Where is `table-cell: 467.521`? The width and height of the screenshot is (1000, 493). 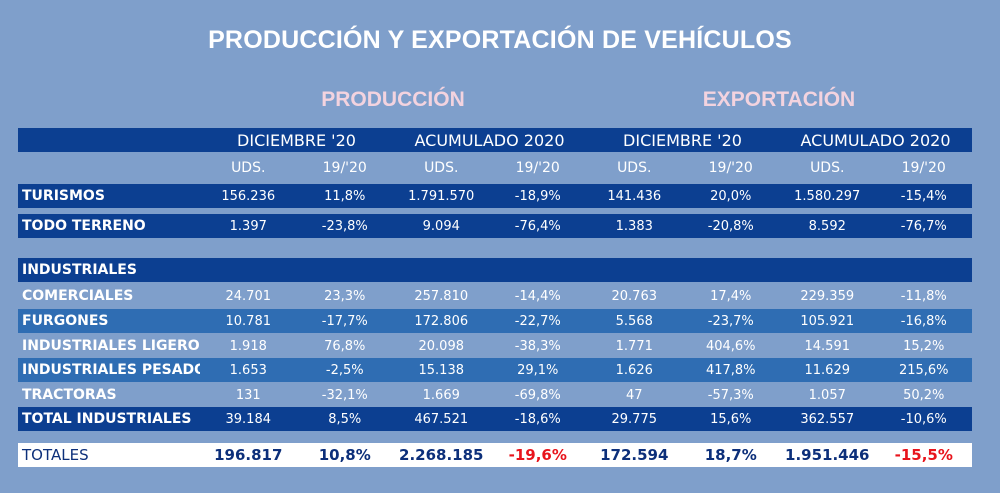
table-cell: 467.521 is located at coordinates (441, 419).